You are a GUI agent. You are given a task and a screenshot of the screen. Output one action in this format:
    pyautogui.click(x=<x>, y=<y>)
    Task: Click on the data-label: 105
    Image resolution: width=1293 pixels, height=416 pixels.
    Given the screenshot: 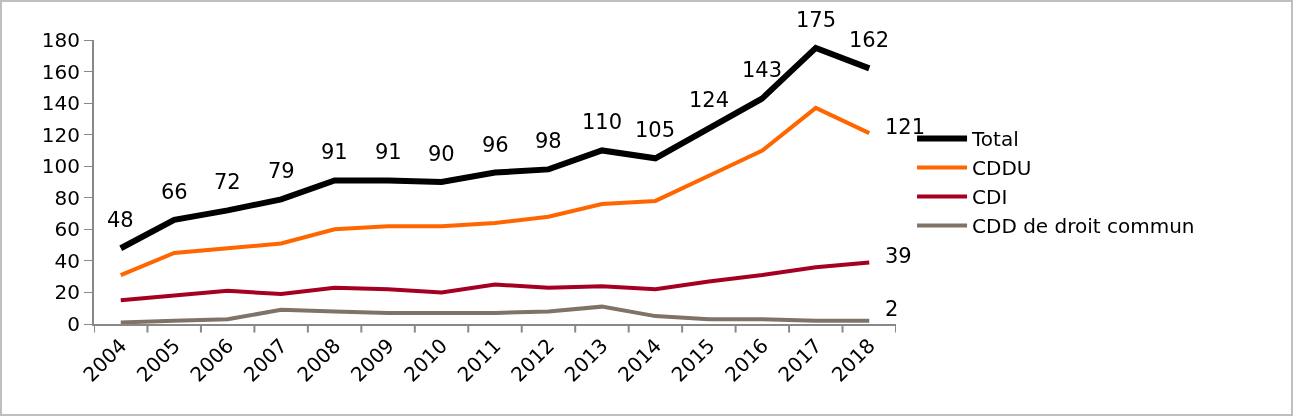 What is the action you would take?
    pyautogui.click(x=655, y=130)
    